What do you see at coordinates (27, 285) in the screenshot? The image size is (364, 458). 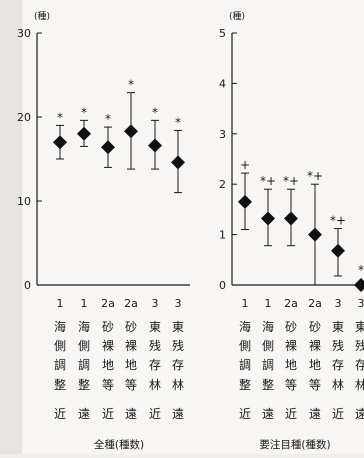 I see `panel-1-y-tick-label: 0` at bounding box center [27, 285].